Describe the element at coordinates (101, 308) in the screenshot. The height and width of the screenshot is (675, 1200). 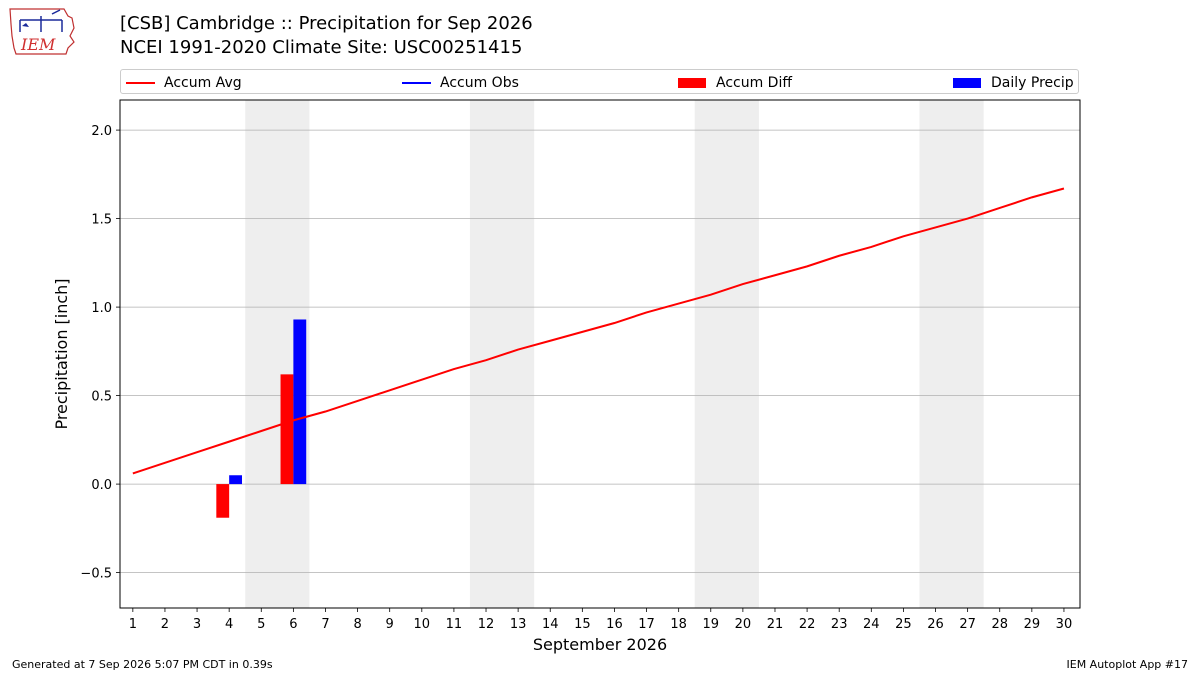
I see `y-tick-label: 1.0` at that location.